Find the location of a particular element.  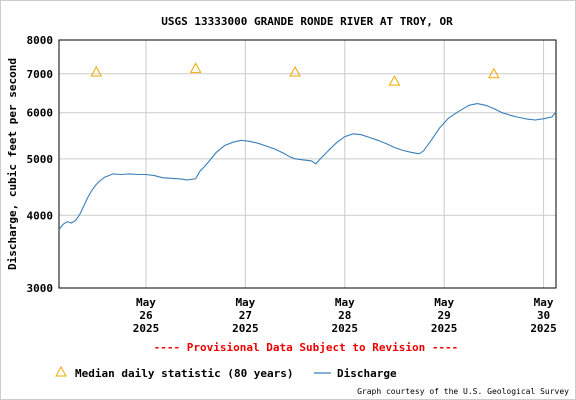

y-tick-label: 4000 is located at coordinates (40, 215).